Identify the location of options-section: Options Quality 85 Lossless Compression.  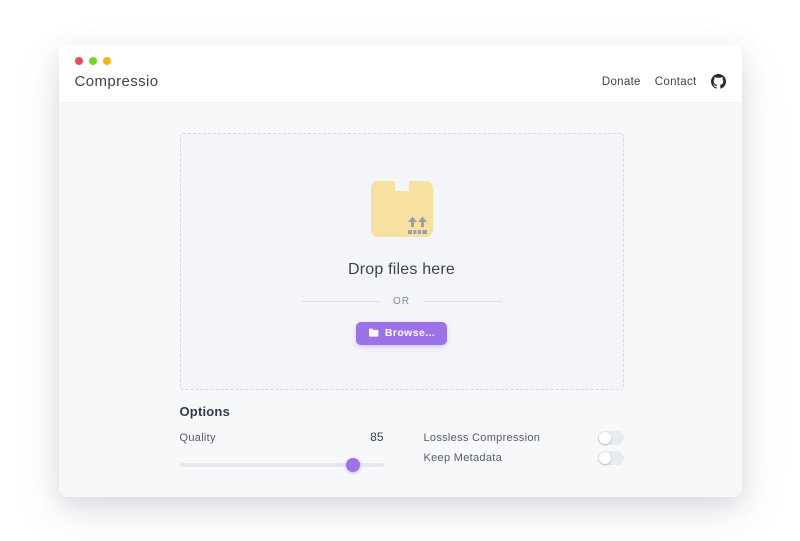
(401, 450).